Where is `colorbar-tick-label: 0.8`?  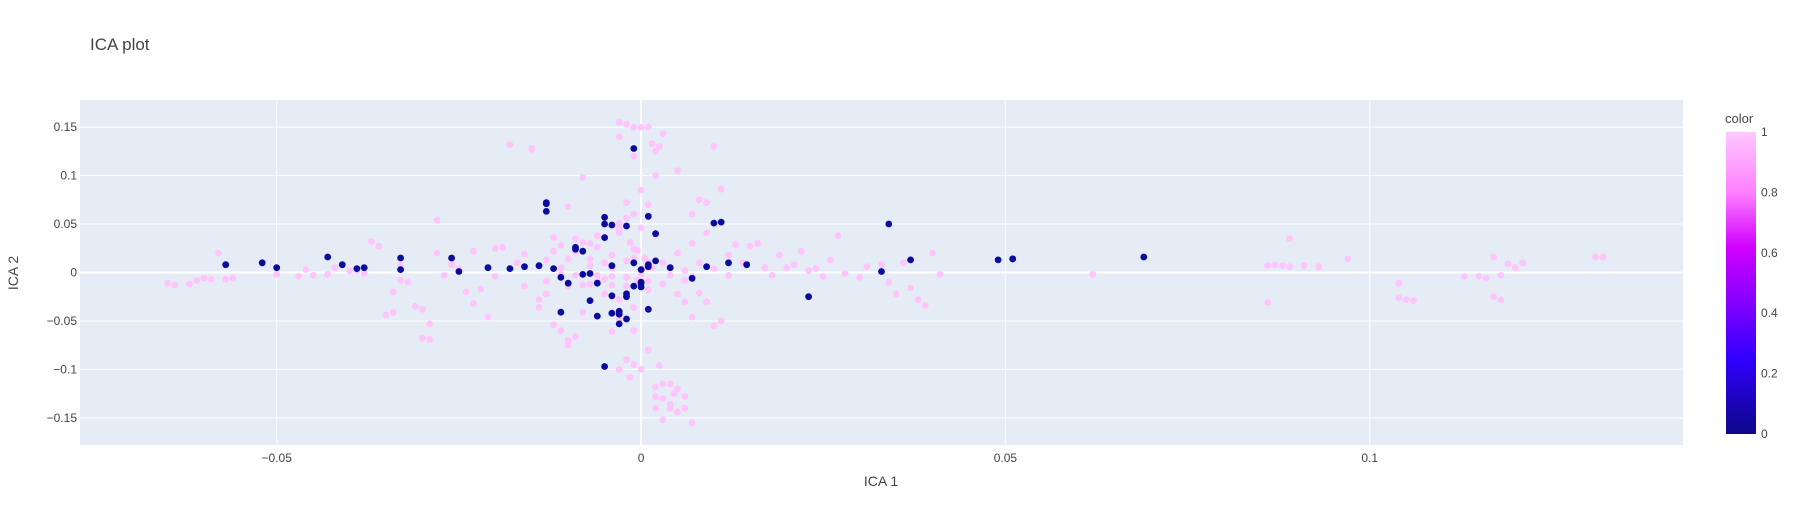 colorbar-tick-label: 0.8 is located at coordinates (1769, 192).